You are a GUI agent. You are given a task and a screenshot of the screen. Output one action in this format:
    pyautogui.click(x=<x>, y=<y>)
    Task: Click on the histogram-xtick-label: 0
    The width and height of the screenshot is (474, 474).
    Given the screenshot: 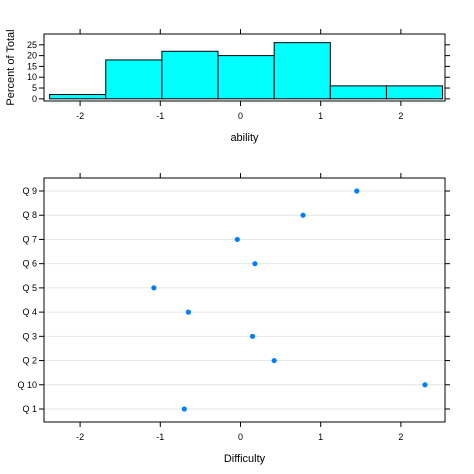 What is the action you would take?
    pyautogui.click(x=240, y=116)
    